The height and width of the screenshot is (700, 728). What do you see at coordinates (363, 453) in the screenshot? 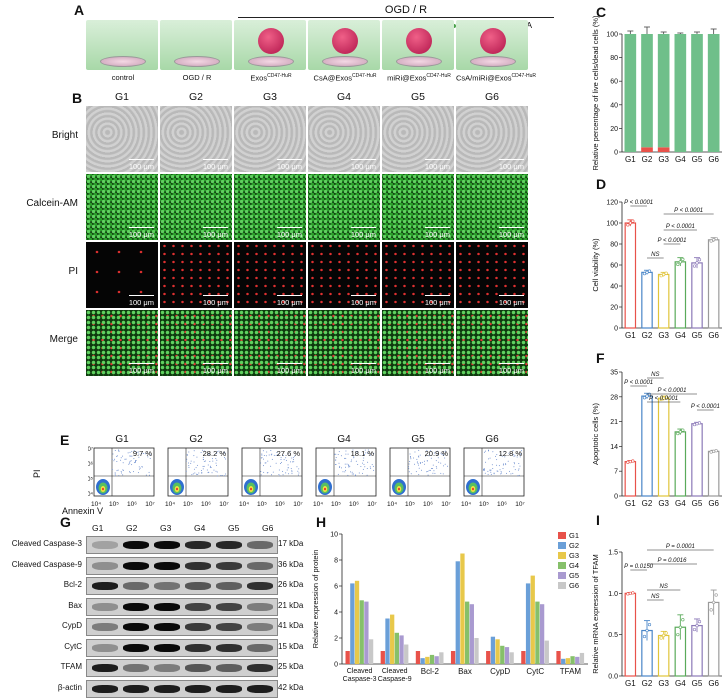
I see `quadrant-percent: 18.1 %` at bounding box center [363, 453].